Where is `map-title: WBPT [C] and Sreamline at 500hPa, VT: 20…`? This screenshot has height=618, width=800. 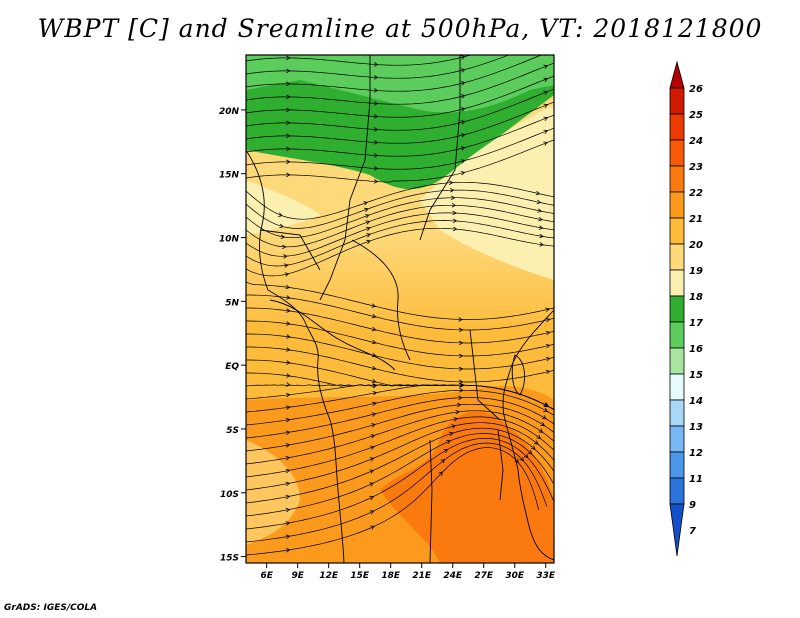 map-title: WBPT [C] and Sreamline at 500hPa, VT: 20… is located at coordinates (400, 28).